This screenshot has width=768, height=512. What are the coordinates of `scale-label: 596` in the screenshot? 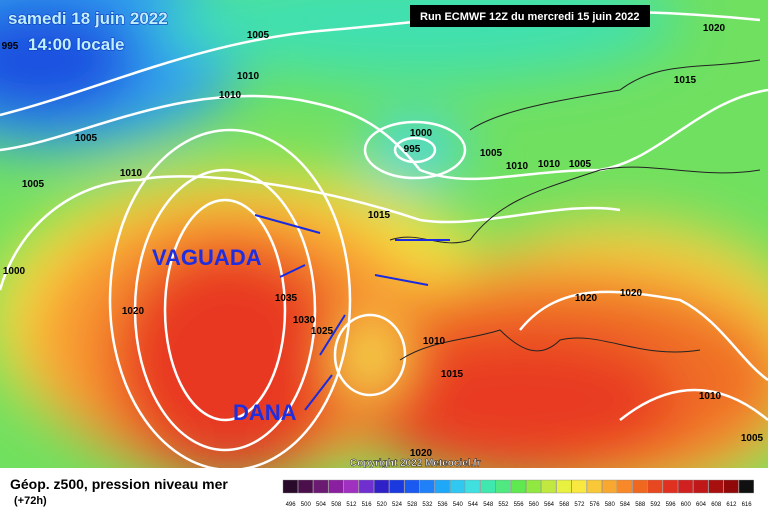 It's located at (671, 505).